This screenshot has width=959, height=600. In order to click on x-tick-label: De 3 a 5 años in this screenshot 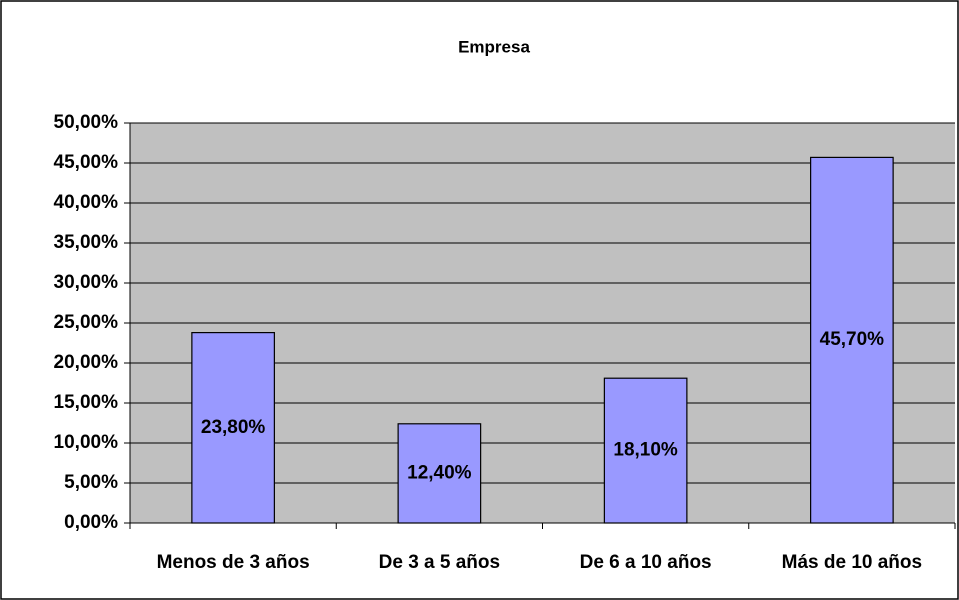, I will do `click(439, 562)`.